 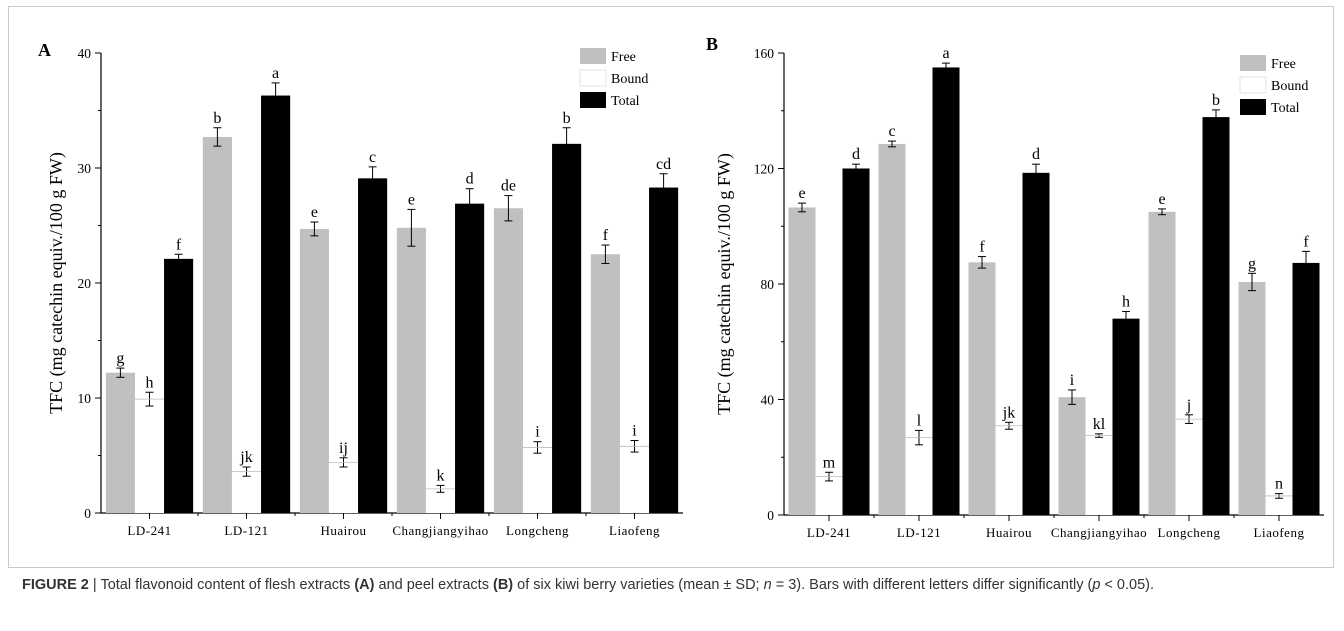 I want to click on panel-a-y-tick-label: 40, so click(x=85, y=53).